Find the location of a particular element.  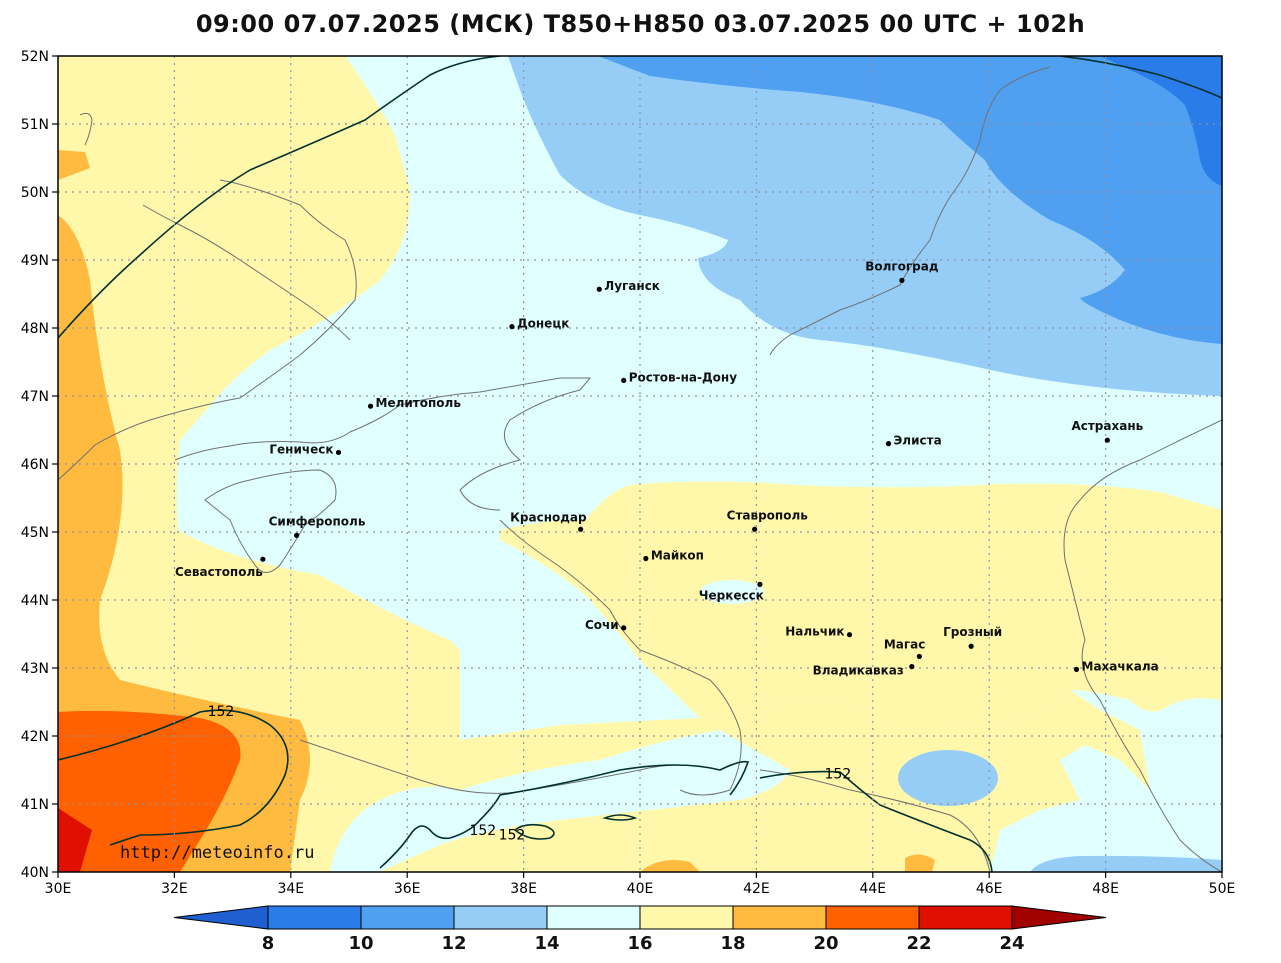

city-marker: Геническ is located at coordinates (305, 449).